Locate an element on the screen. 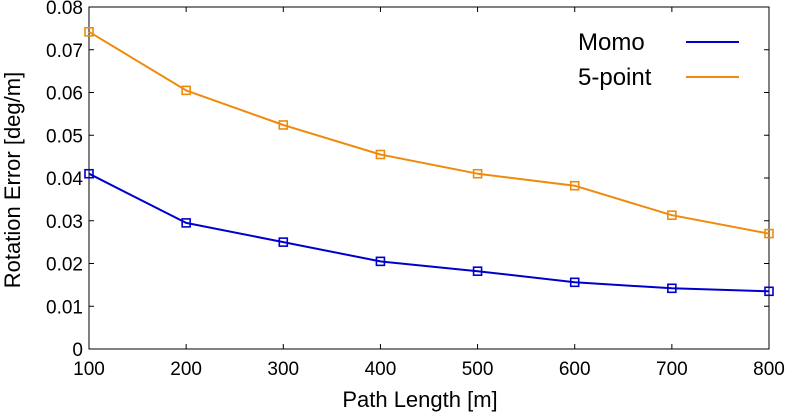 The image size is (789, 415). legend-item-2: 5-point is located at coordinates (658, 77).